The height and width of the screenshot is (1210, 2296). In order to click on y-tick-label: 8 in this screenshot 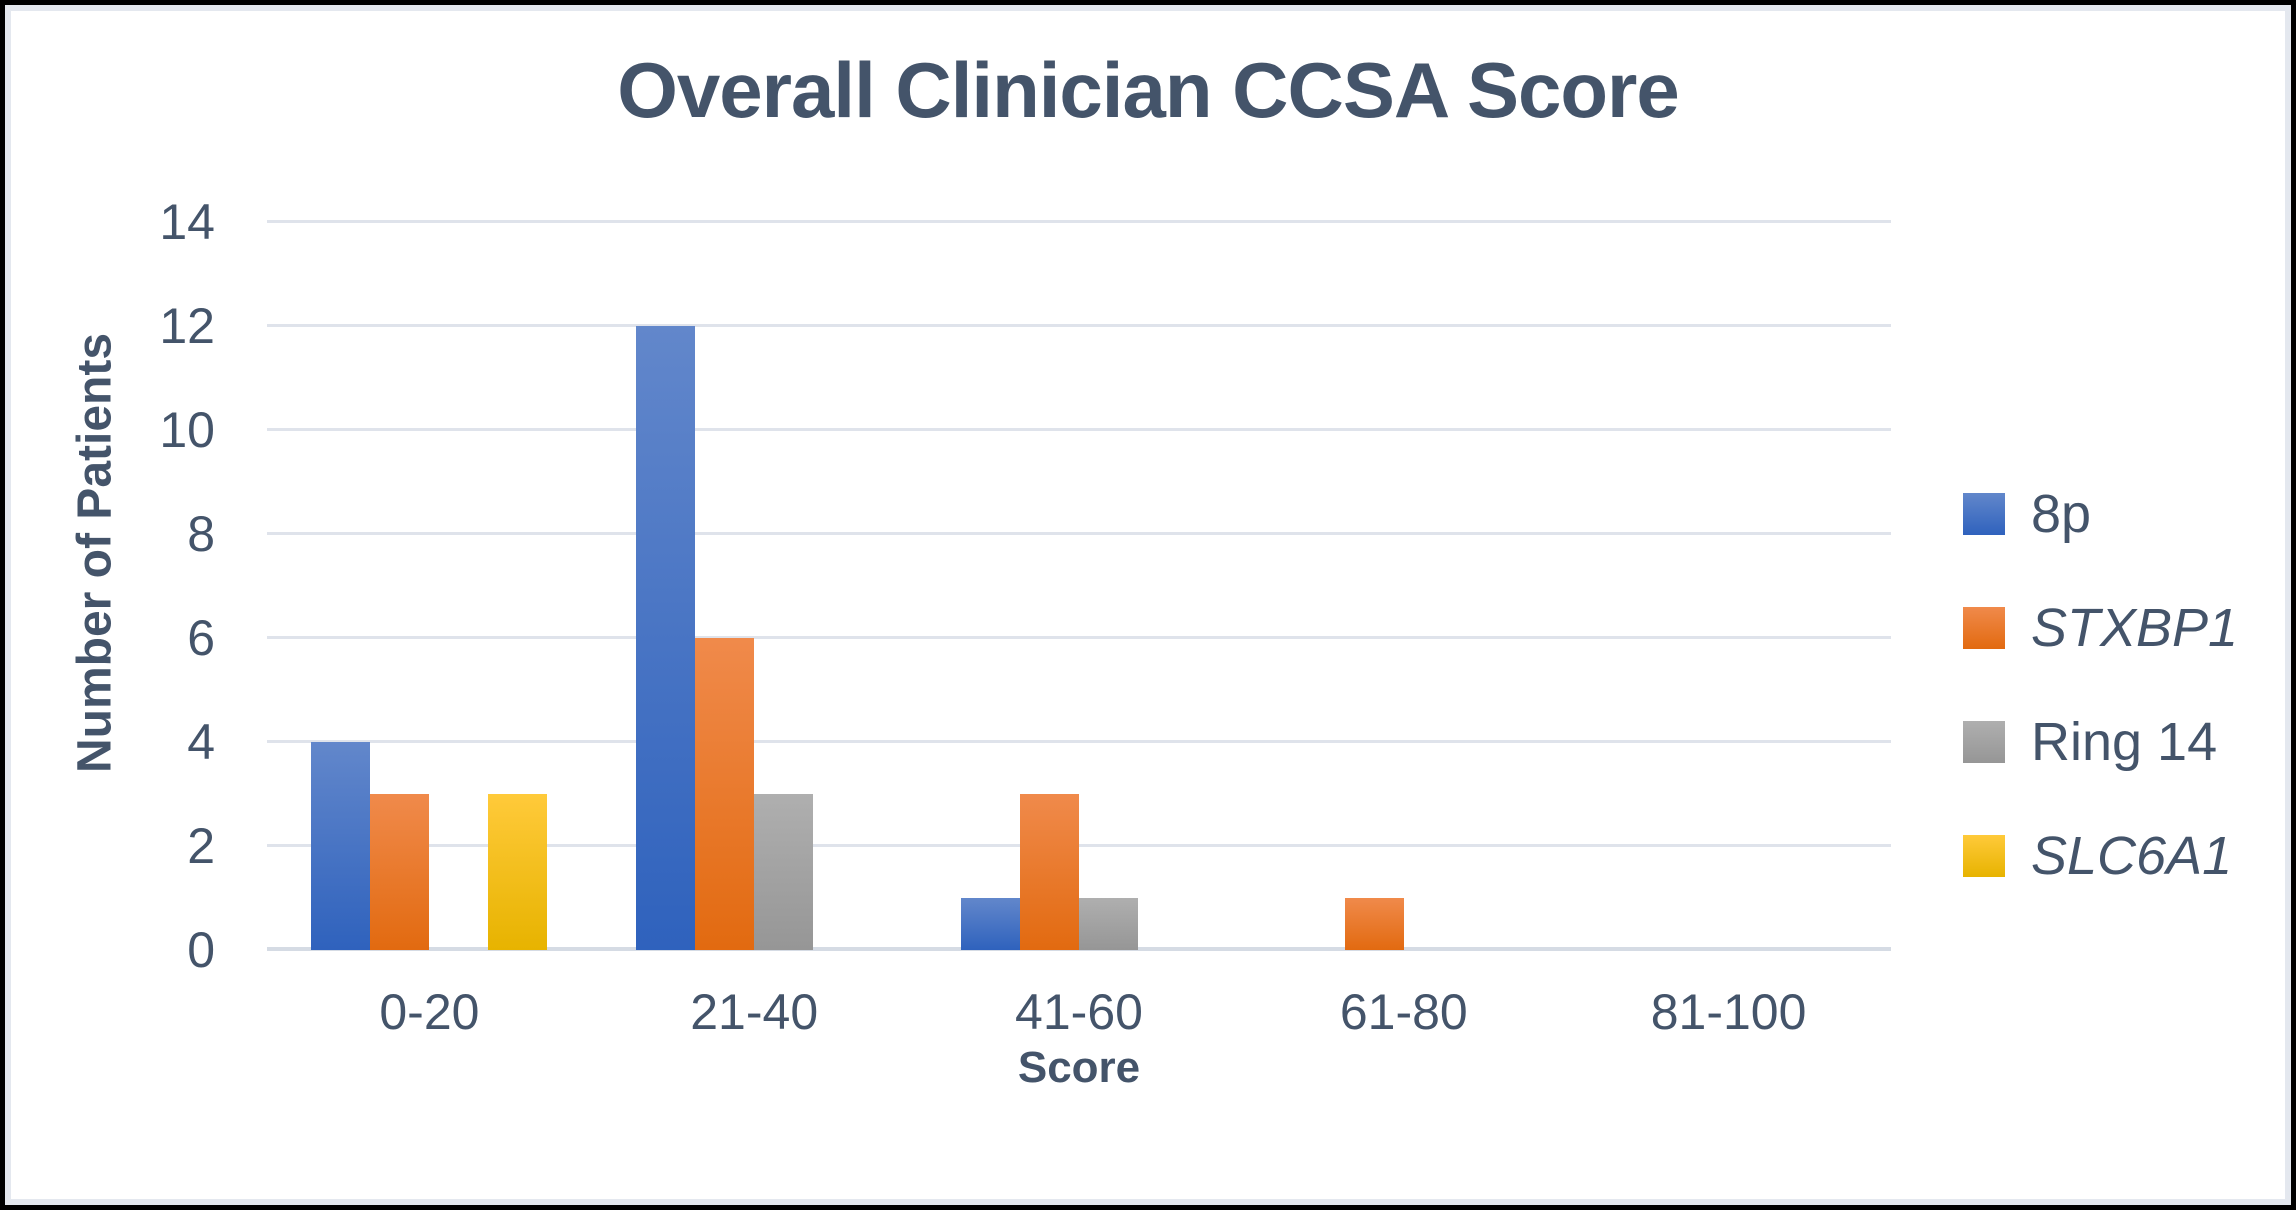, I will do `click(201, 534)`.